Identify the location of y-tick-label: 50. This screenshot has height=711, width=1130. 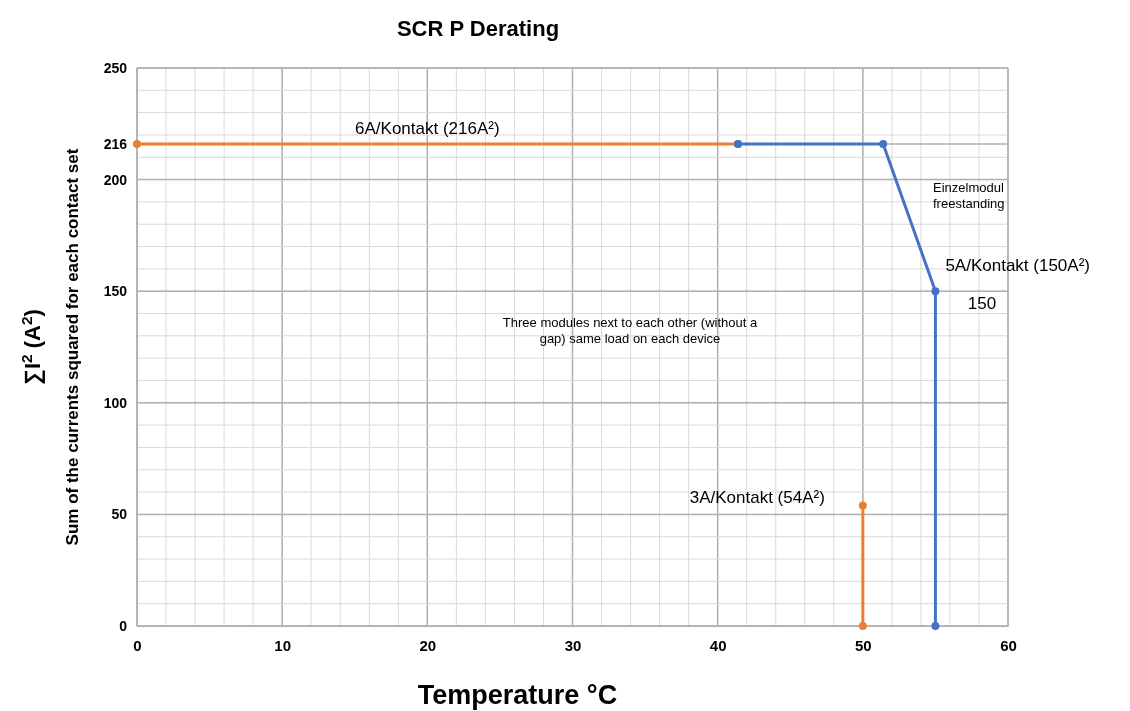
(119, 514).